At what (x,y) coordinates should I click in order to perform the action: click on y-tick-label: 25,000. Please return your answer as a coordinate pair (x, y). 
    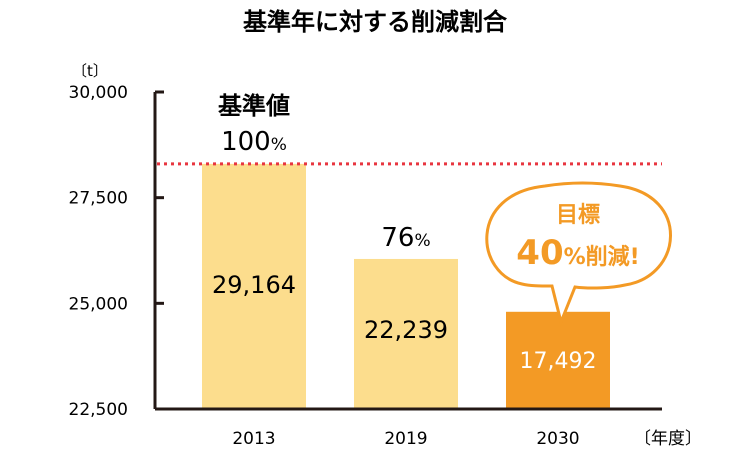
    Looking at the image, I should click on (98, 304).